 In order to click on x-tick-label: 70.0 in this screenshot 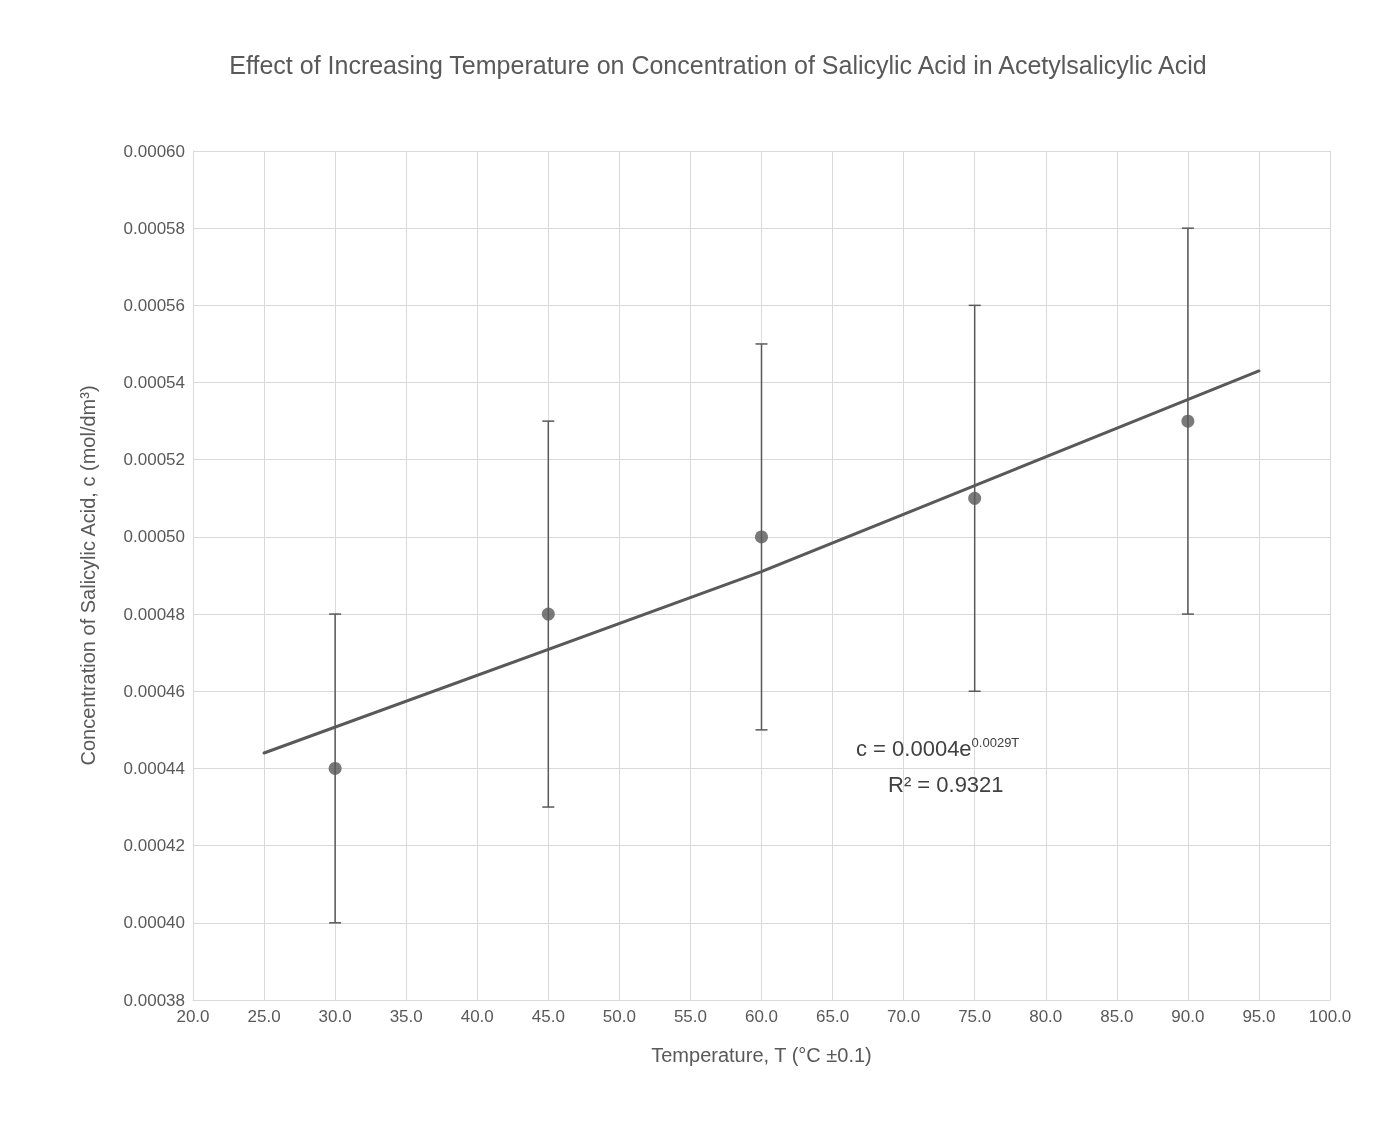, I will do `click(904, 1016)`.